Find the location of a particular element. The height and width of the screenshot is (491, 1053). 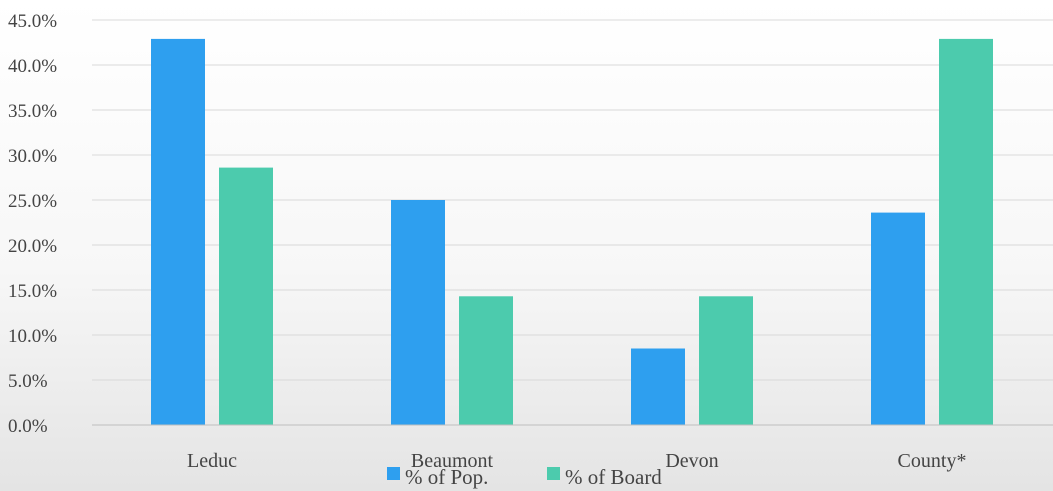

y-tick-label: 30.0% is located at coordinates (32, 156).